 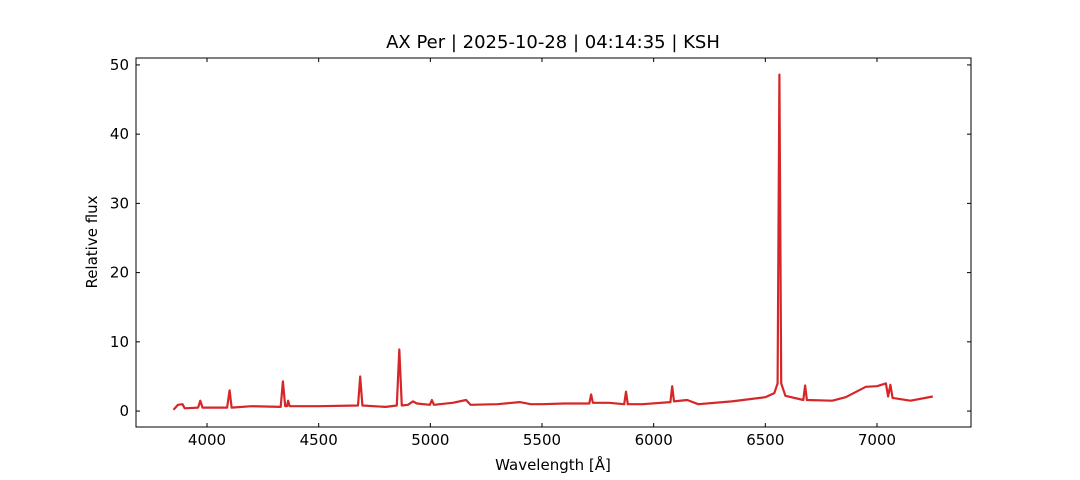 What do you see at coordinates (119, 65) in the screenshot?
I see `y-tick-label: 50` at bounding box center [119, 65].